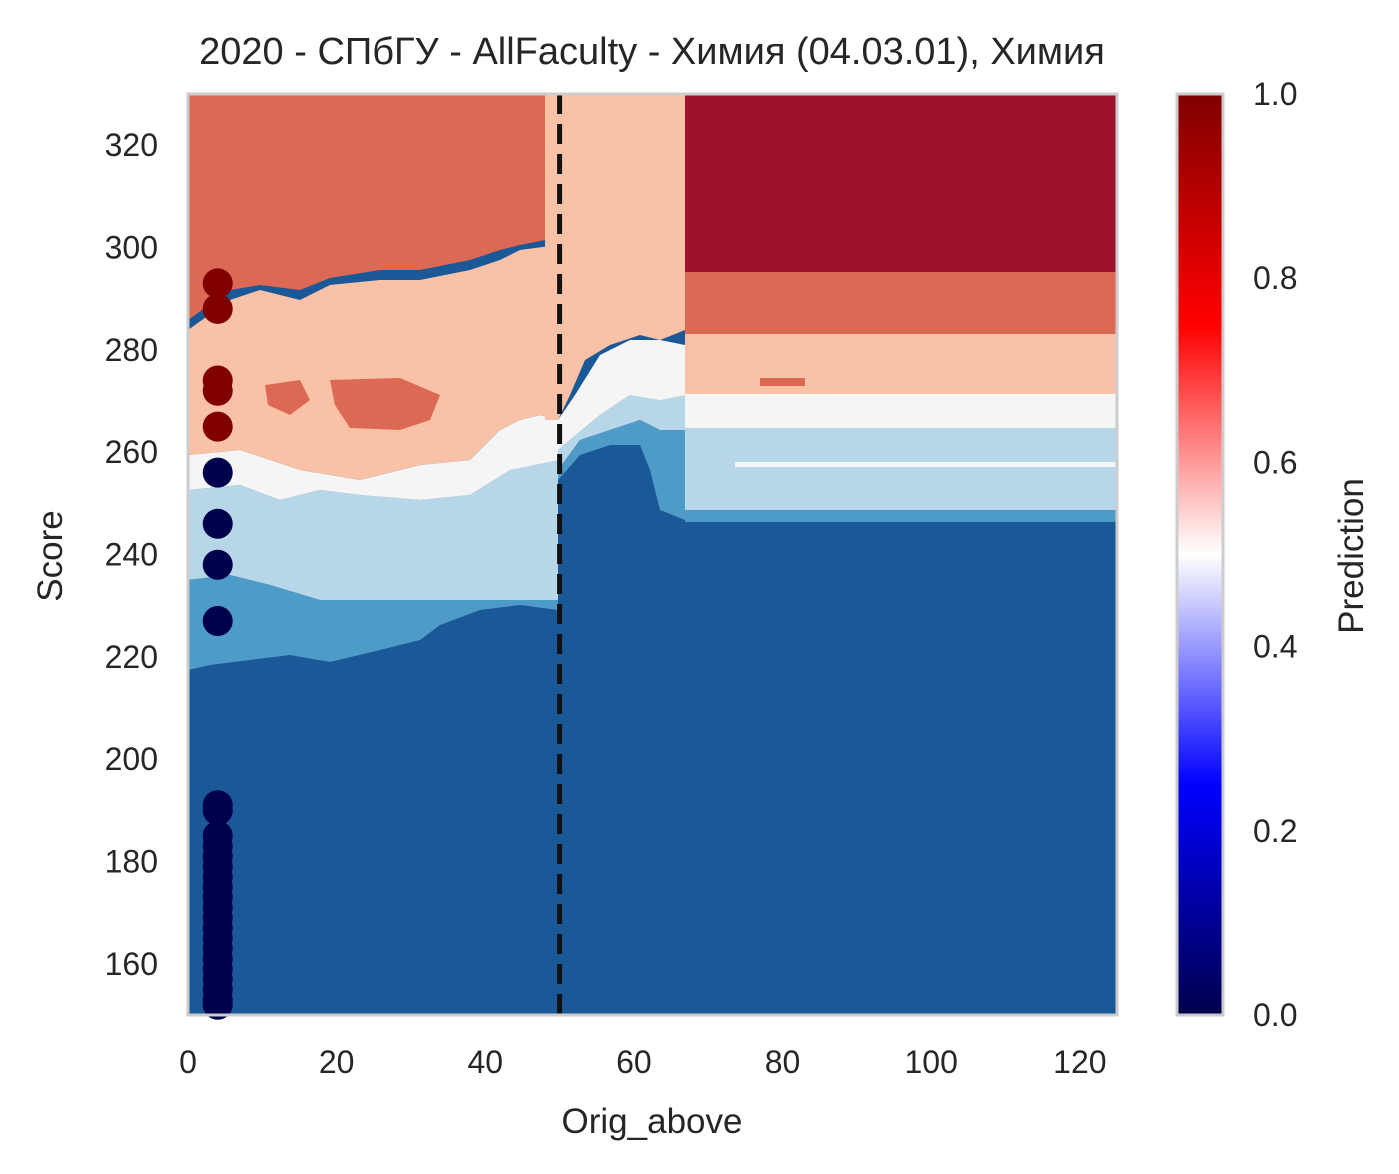 The height and width of the screenshot is (1174, 1399). I want to click on contour-region-white-mid, so click(621, 395).